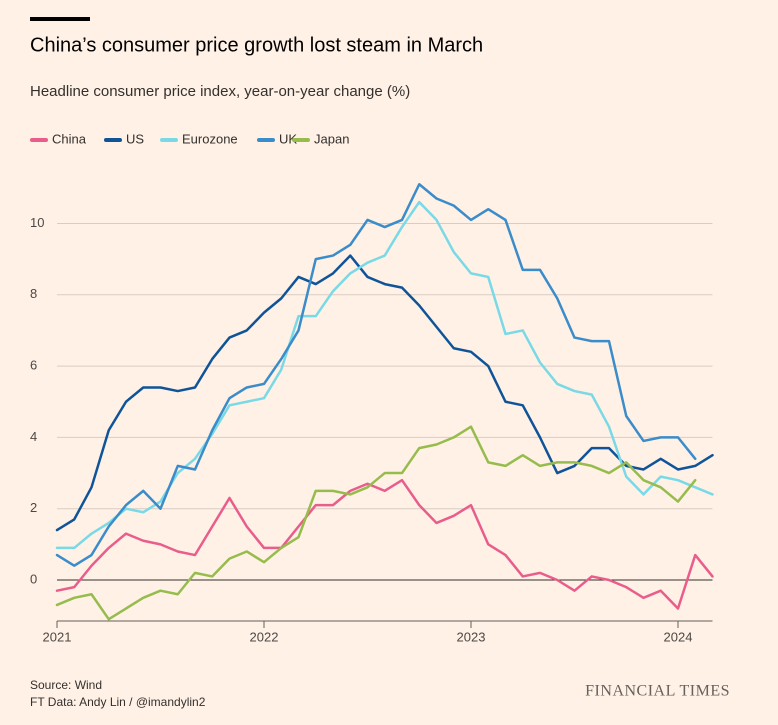 This screenshot has width=778, height=725. I want to click on legend-label: UK, so click(288, 138).